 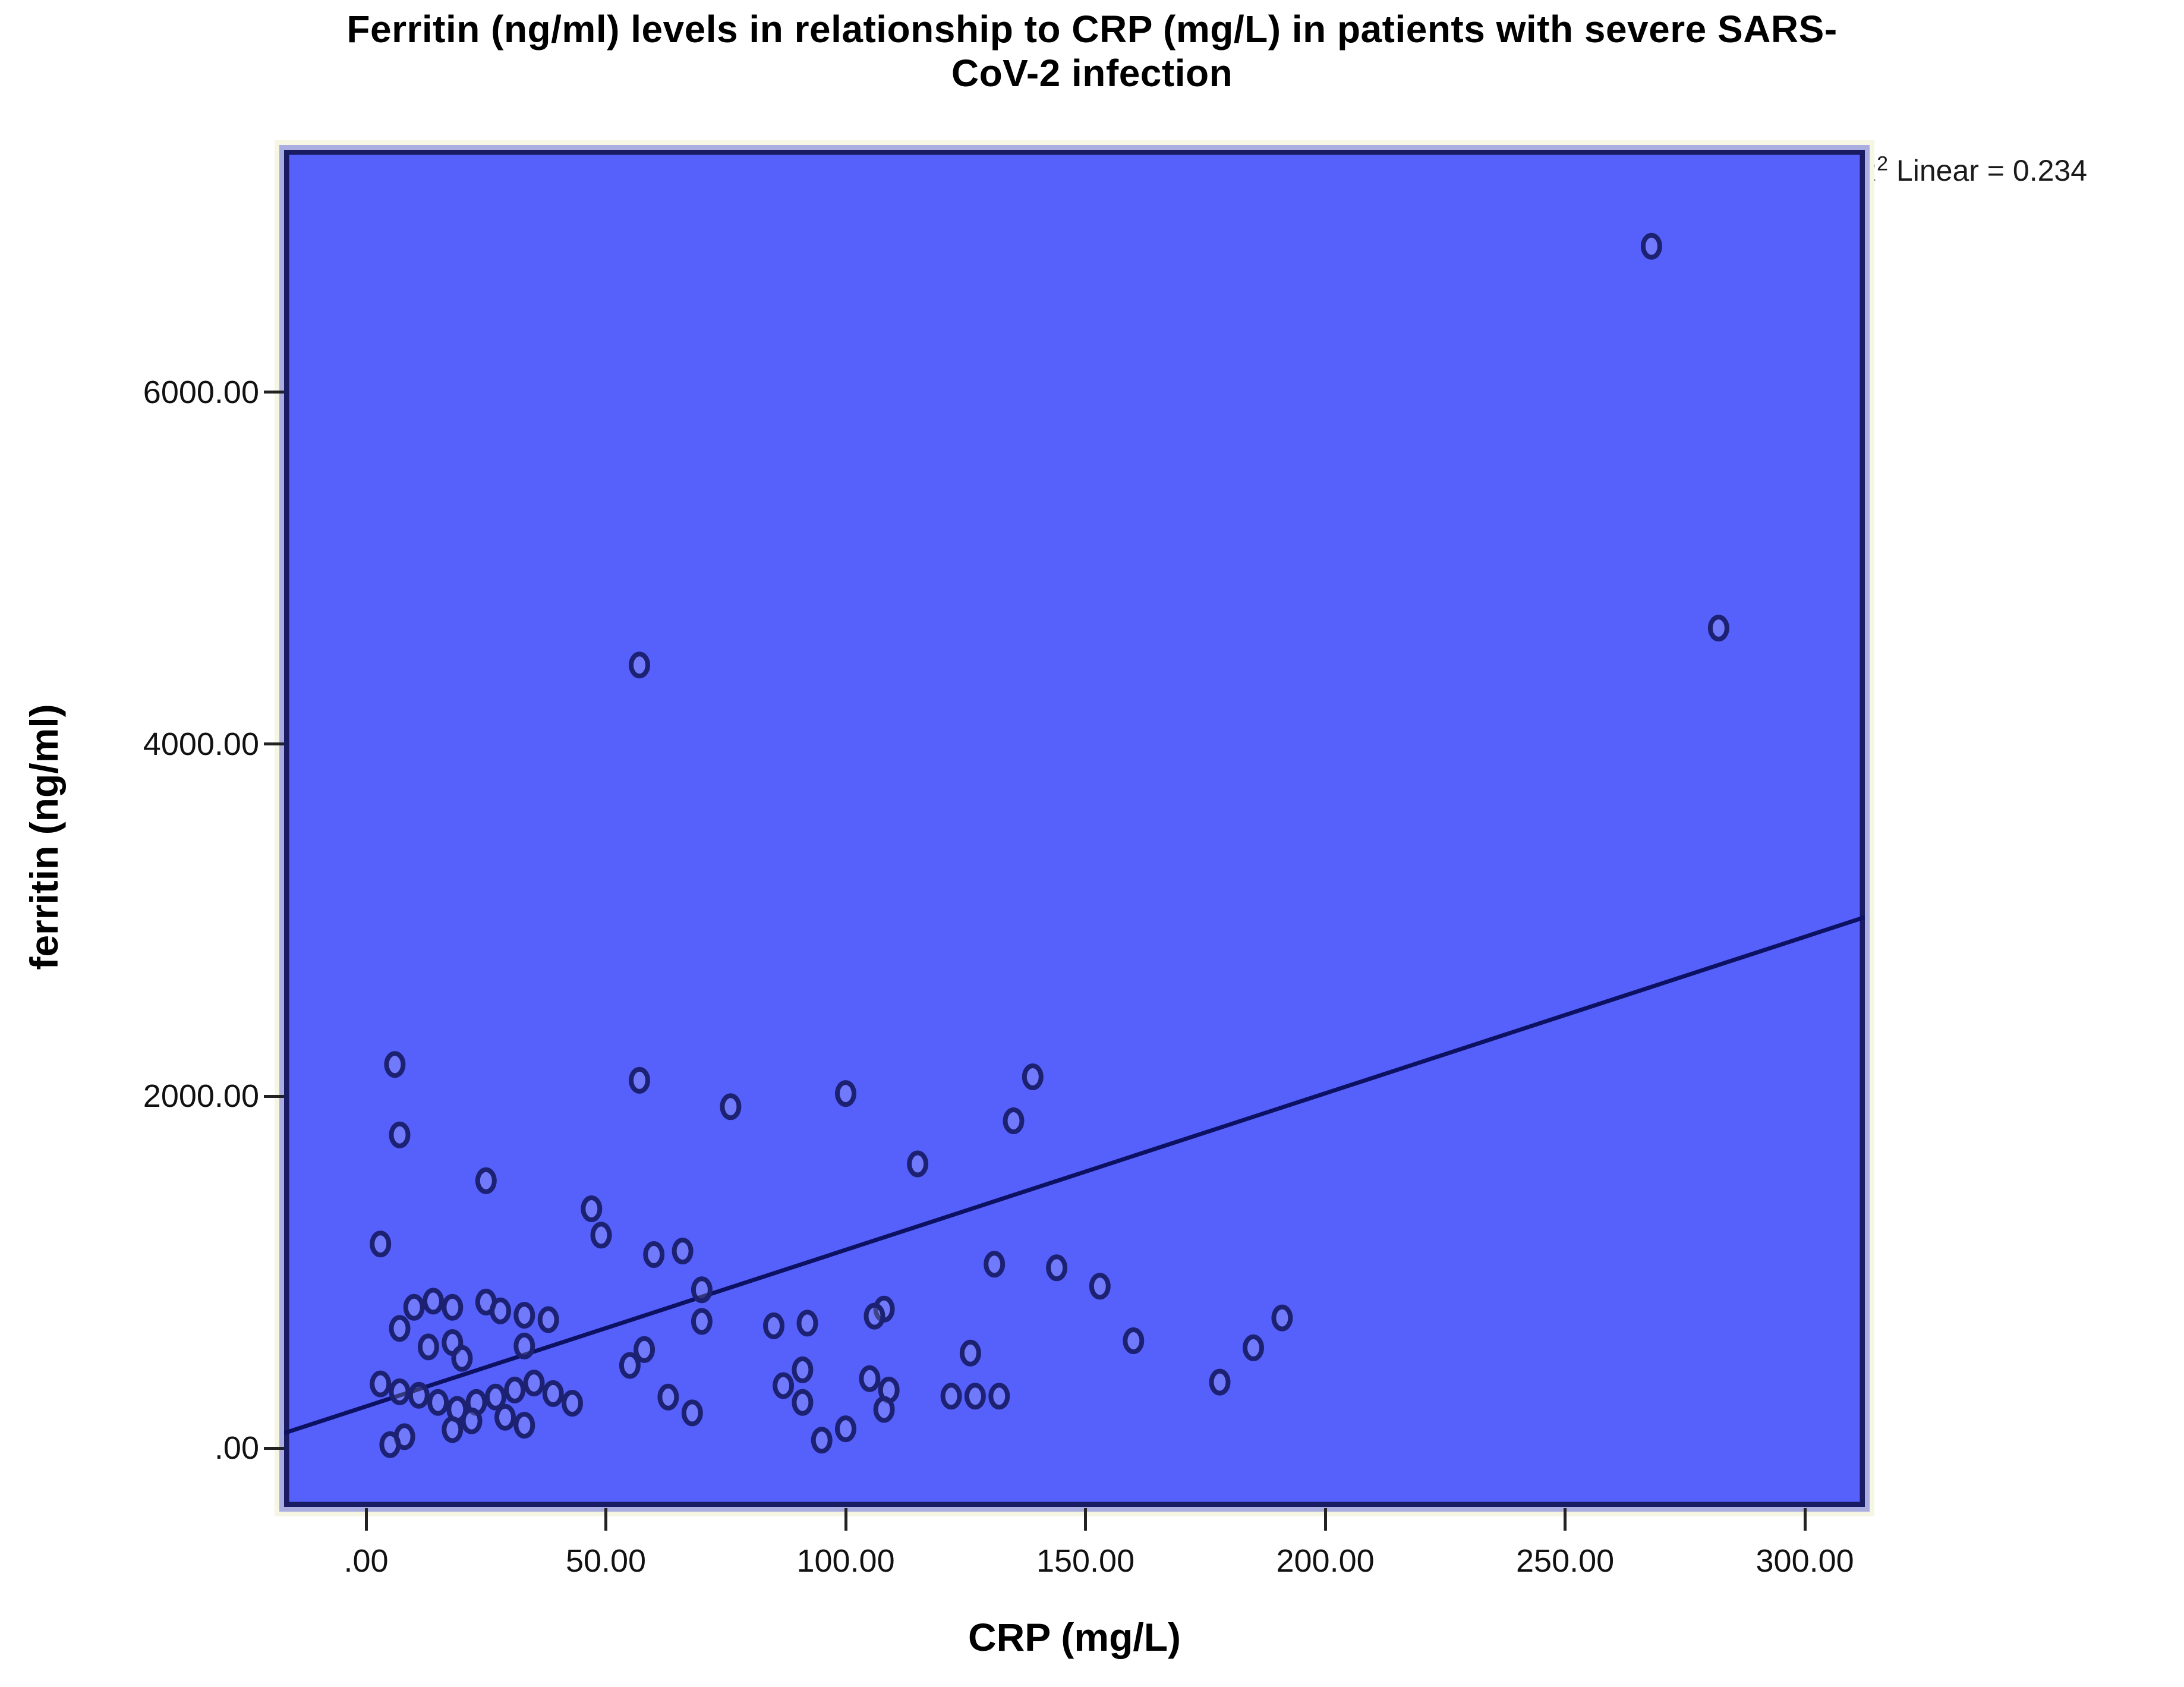 I want to click on x-tick-label: 250.00, so click(x=1565, y=1561).